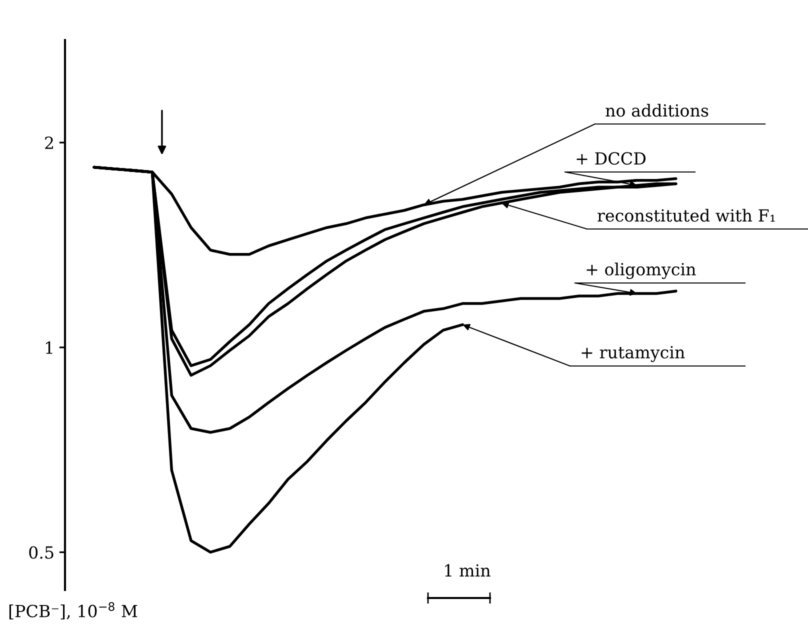  What do you see at coordinates (49, 347) in the screenshot?
I see `y-tick-label: 1` at bounding box center [49, 347].